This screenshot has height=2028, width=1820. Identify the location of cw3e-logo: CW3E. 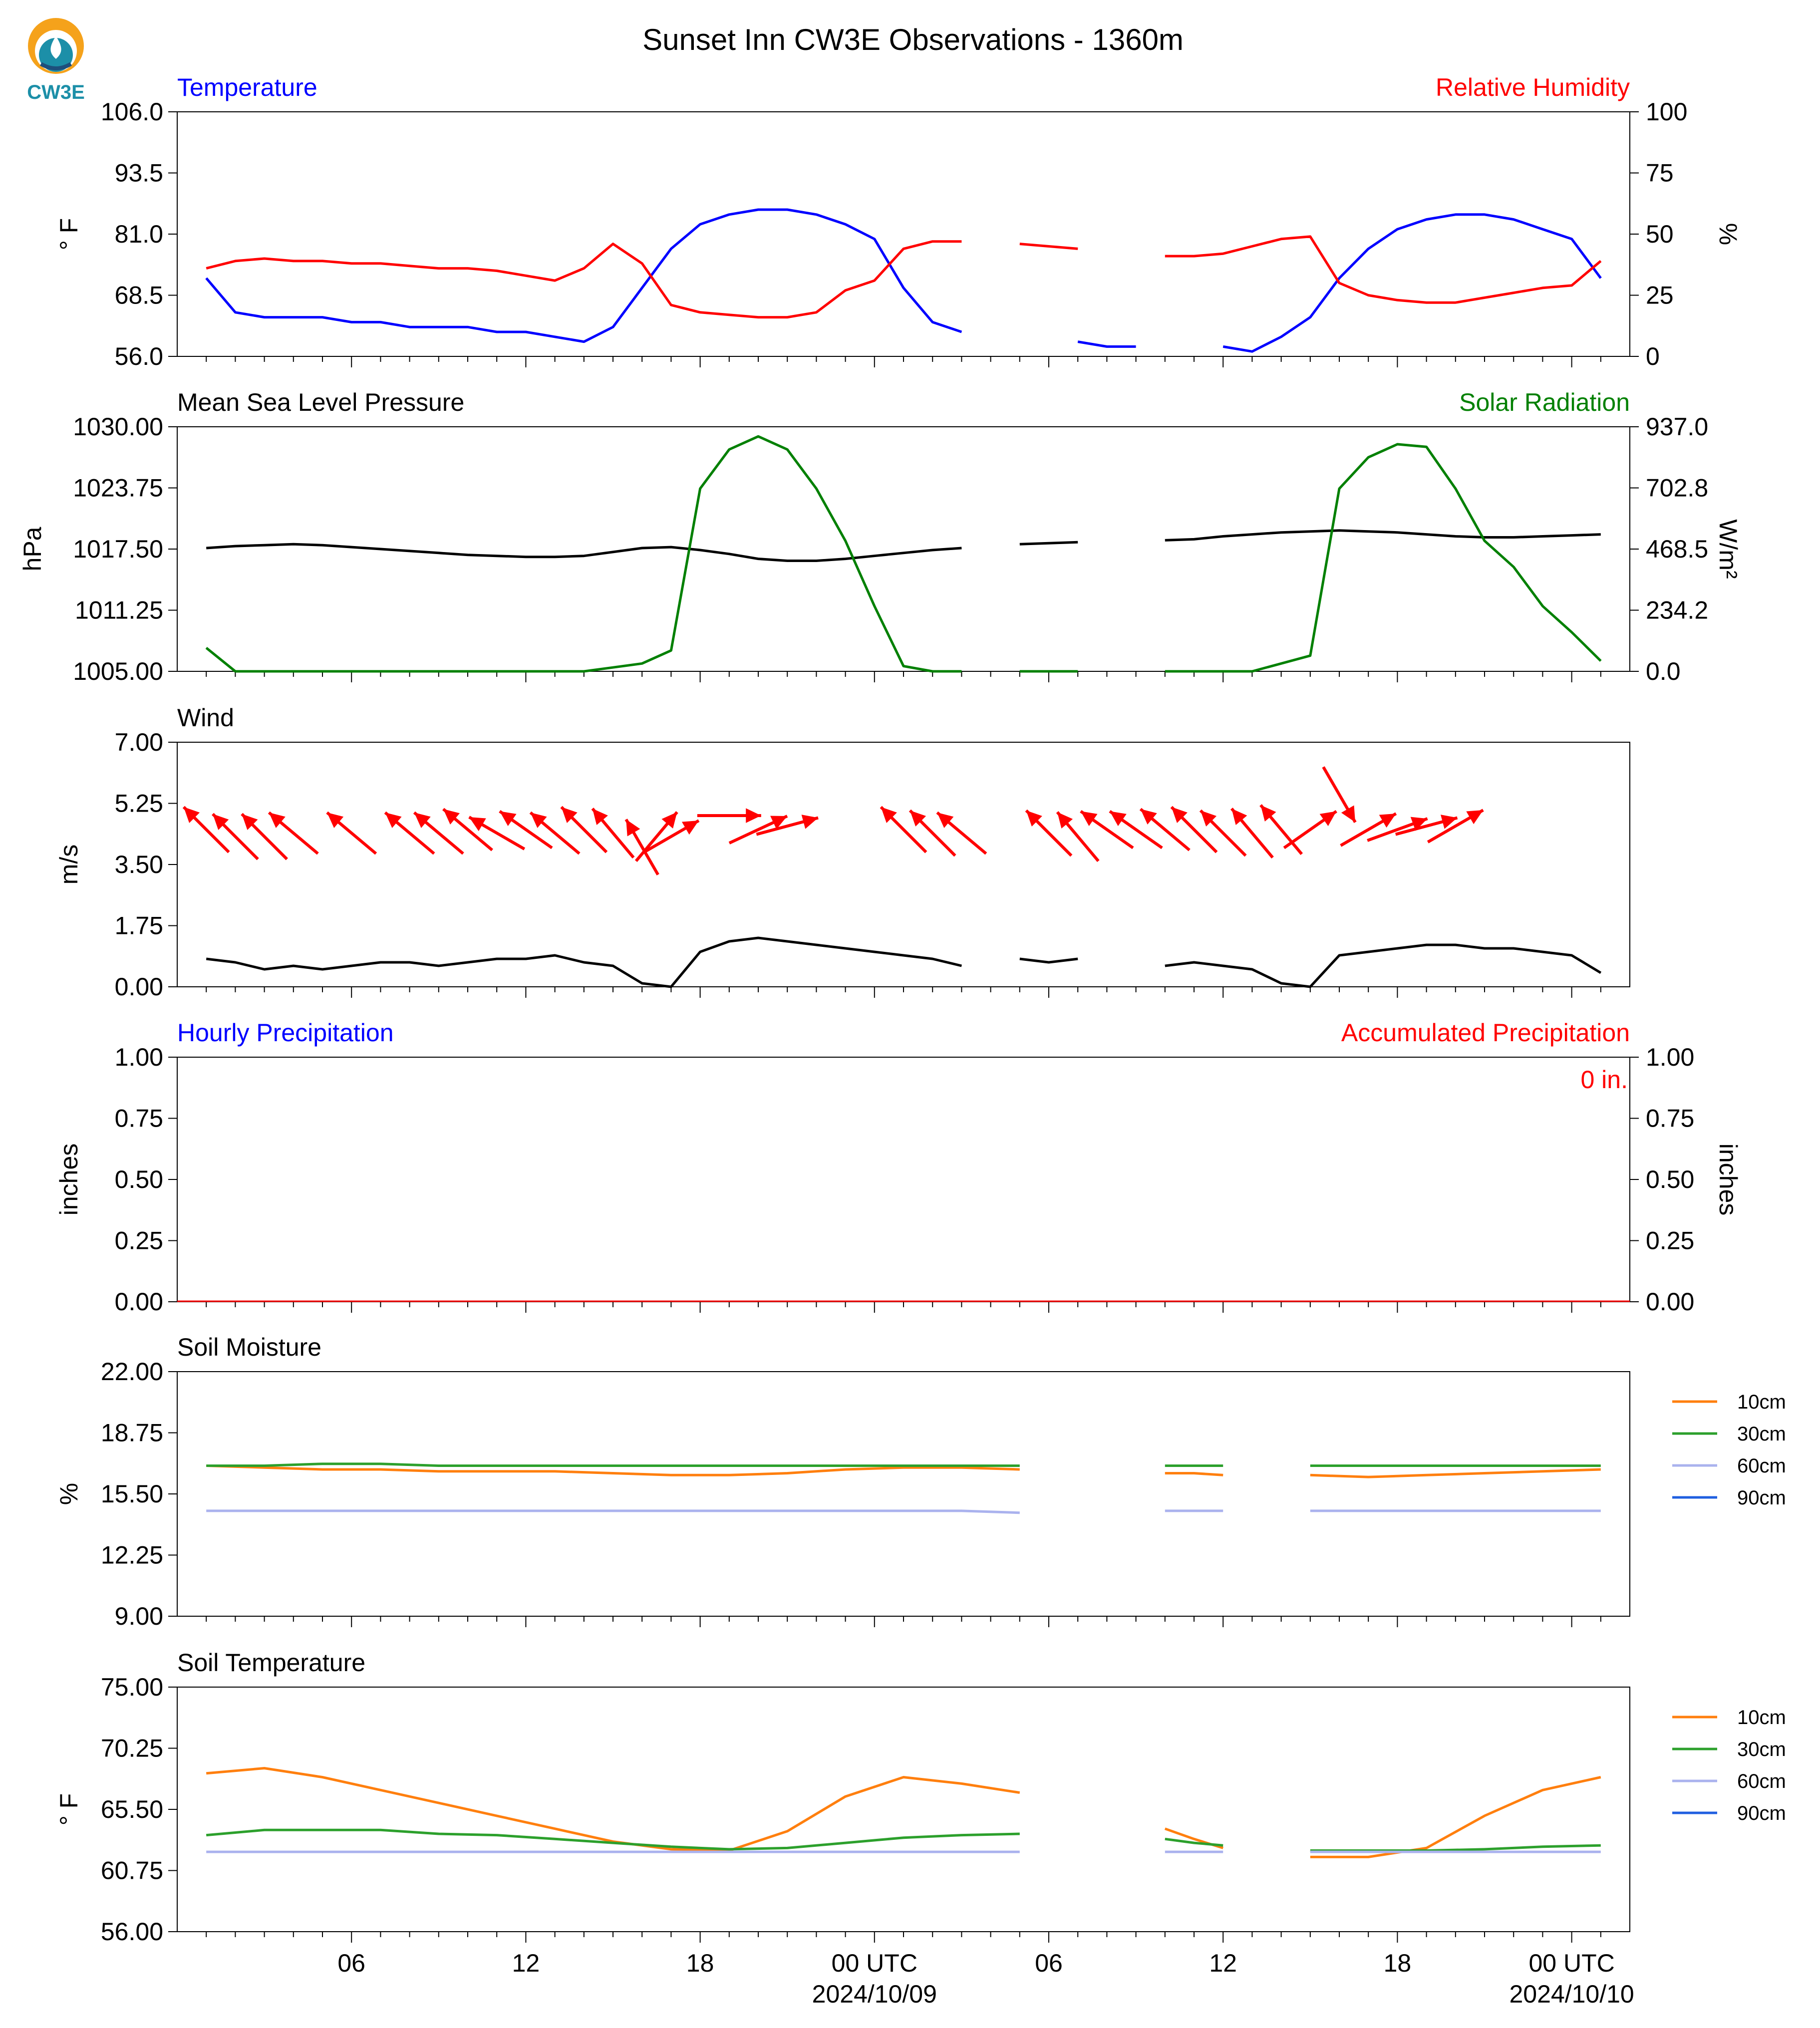
(56, 60).